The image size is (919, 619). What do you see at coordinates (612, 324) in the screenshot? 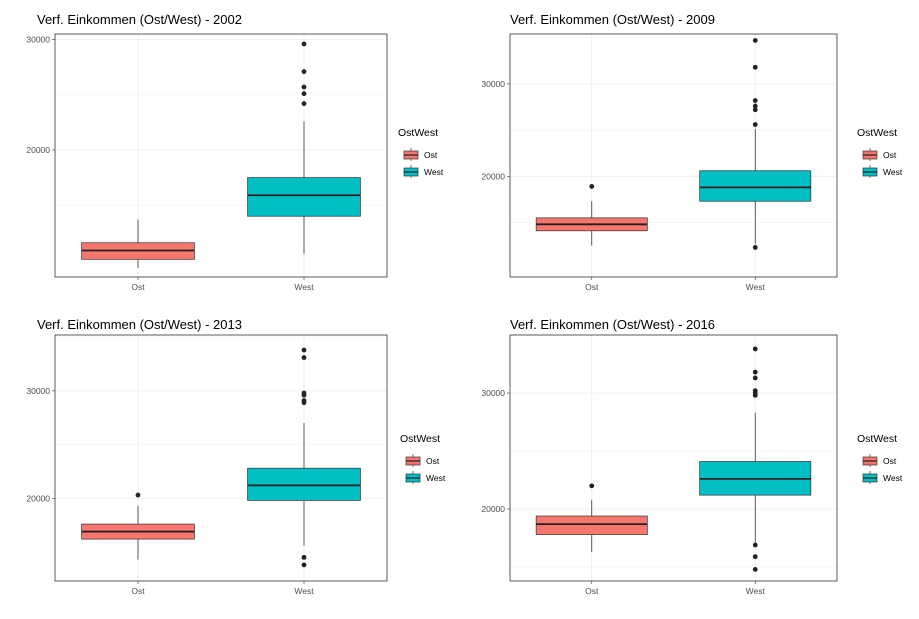
I see `chart-title: Verf. Einkommen (Ost/West) - 2016` at bounding box center [612, 324].